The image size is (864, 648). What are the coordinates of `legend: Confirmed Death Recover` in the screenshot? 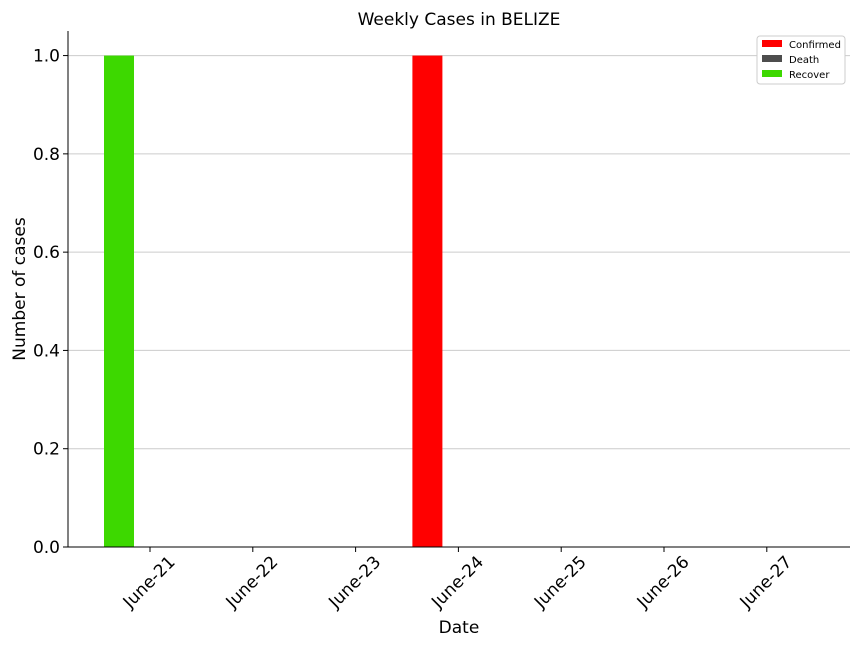 It's located at (801, 60).